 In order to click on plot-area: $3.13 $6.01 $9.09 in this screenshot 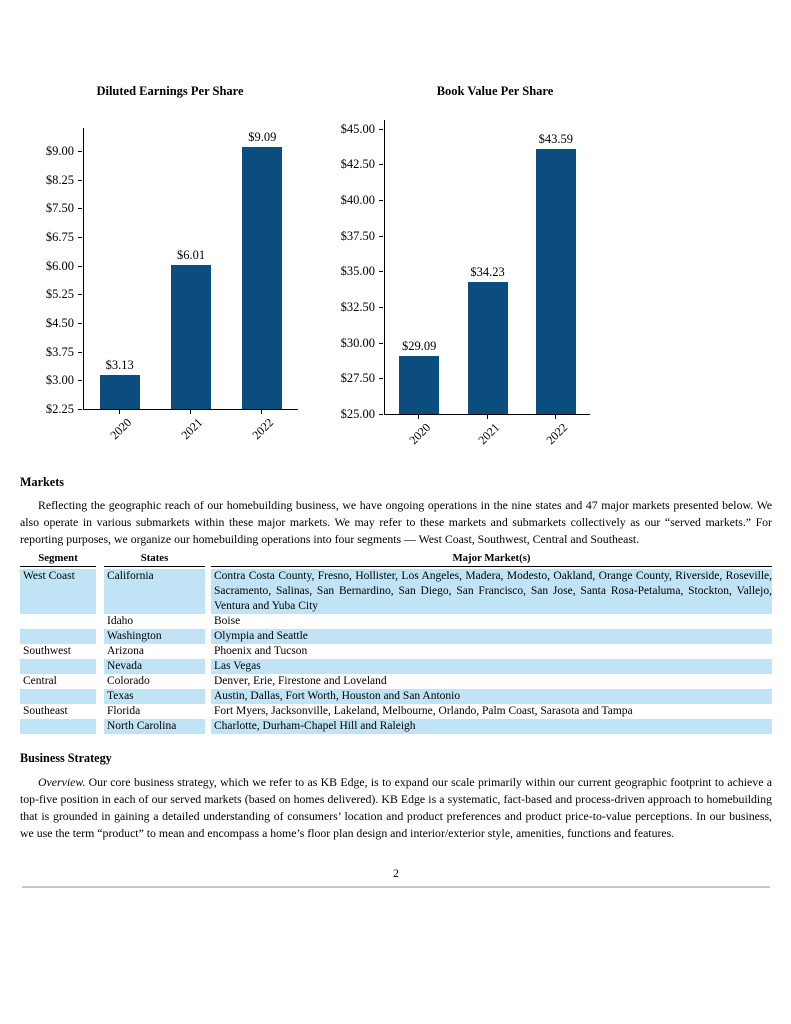, I will do `click(190, 269)`.